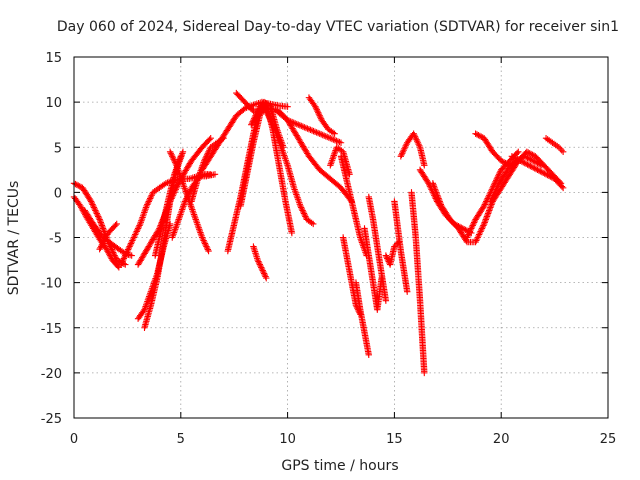  What do you see at coordinates (74, 439) in the screenshot?
I see `x-tick-label: 0` at bounding box center [74, 439].